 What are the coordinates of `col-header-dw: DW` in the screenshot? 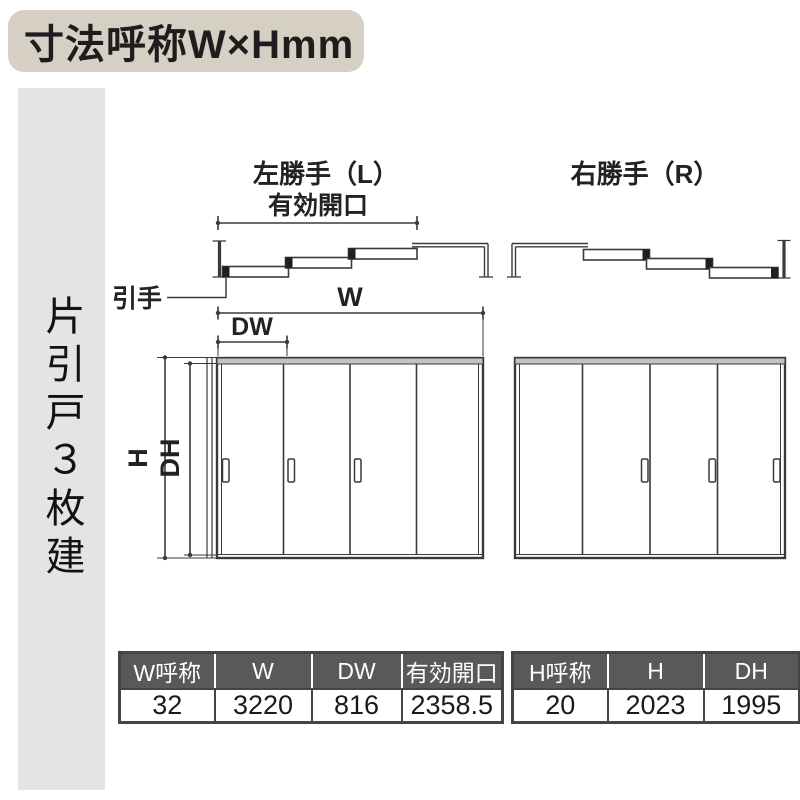 It's located at (356, 671).